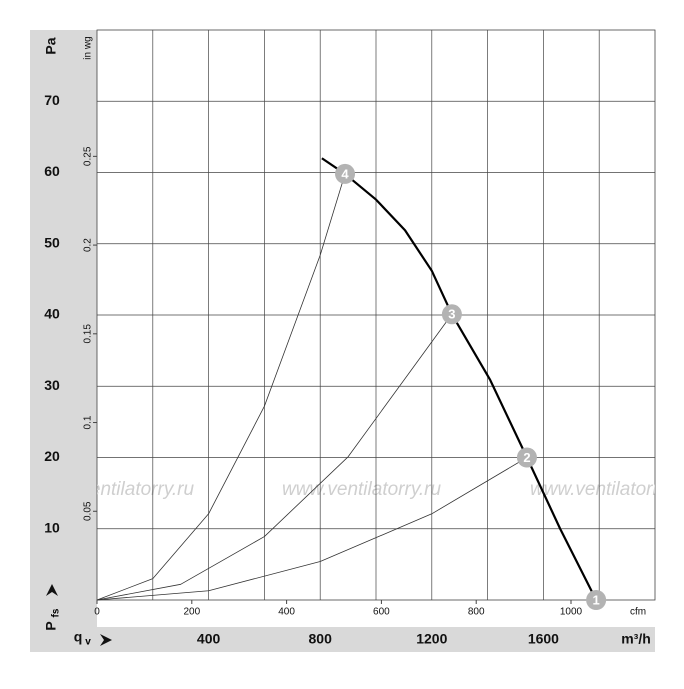  Describe the element at coordinates (88, 511) in the screenshot. I see `y2-tick-label: 0.05` at that location.